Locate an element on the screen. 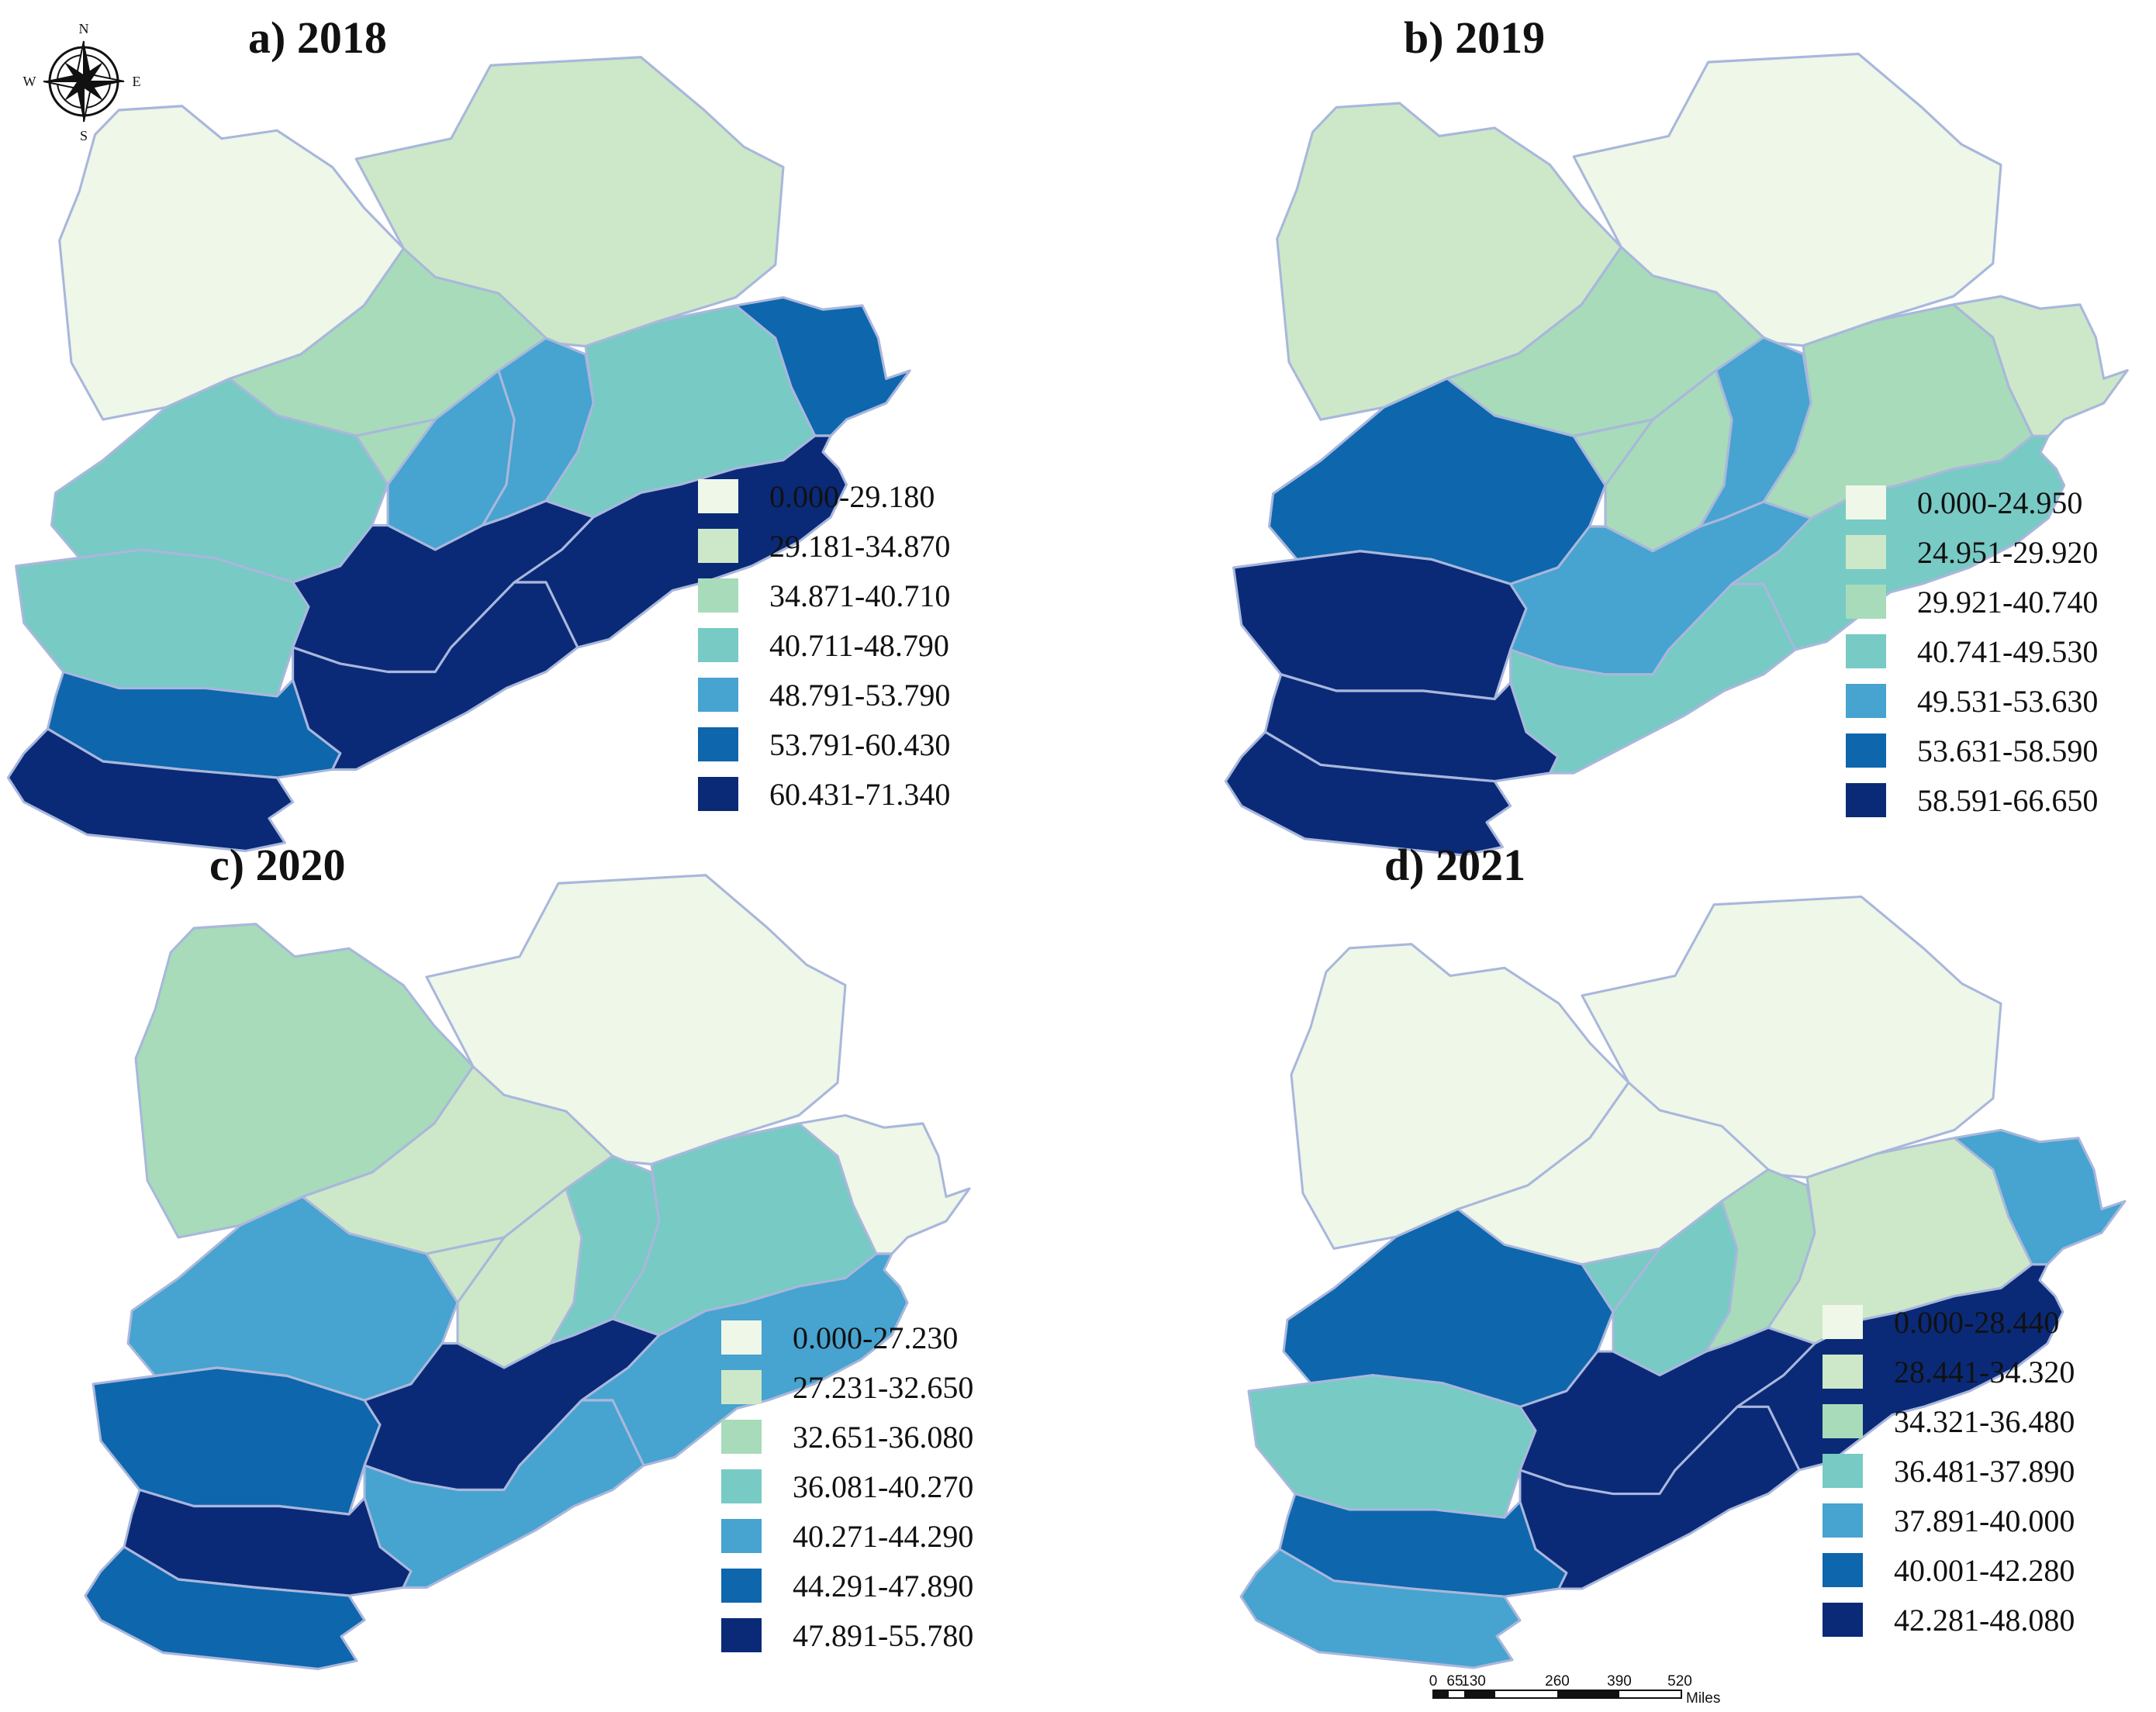  legend-label: 42.281-48.080 is located at coordinates (1984, 1620).